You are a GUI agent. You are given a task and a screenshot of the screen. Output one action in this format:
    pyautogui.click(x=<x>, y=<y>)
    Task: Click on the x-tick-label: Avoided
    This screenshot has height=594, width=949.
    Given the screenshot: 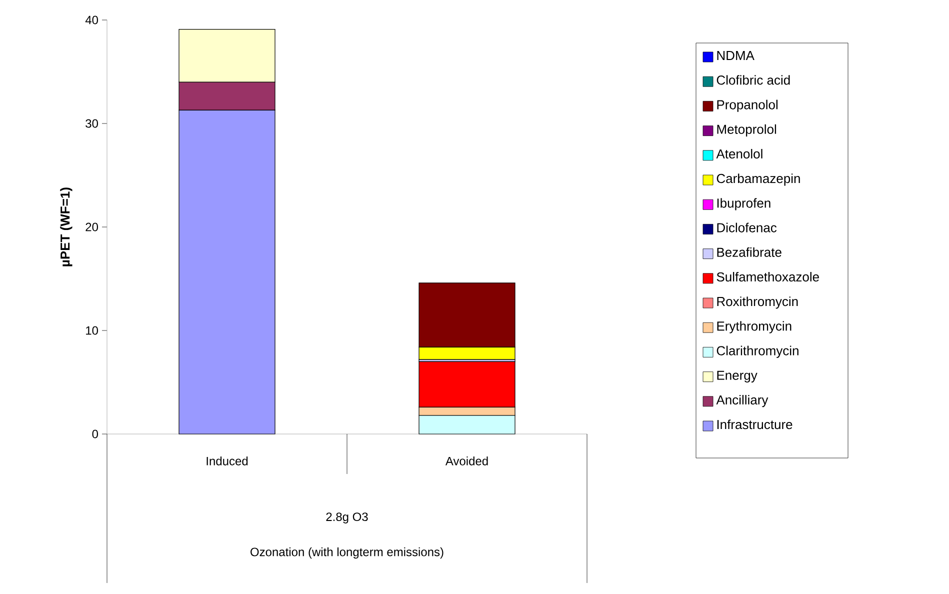 What is the action you would take?
    pyautogui.click(x=466, y=461)
    